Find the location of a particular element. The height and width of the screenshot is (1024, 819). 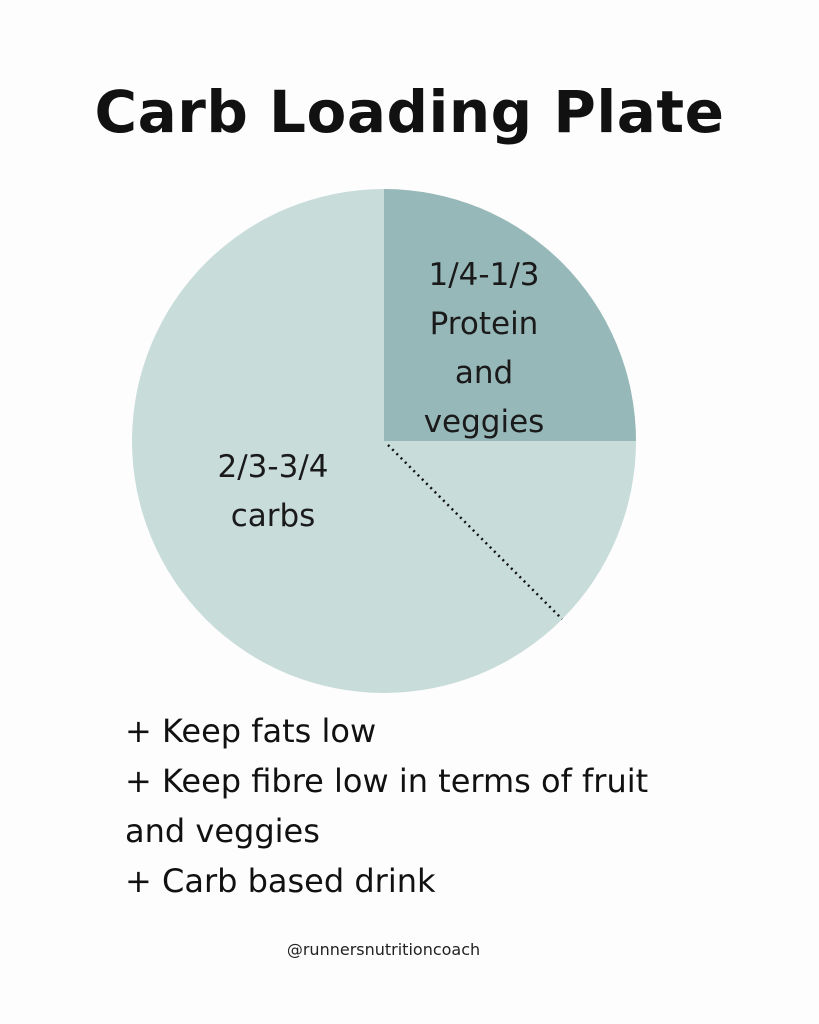

slice-label-line: 1/4-1/3 is located at coordinates (484, 275).